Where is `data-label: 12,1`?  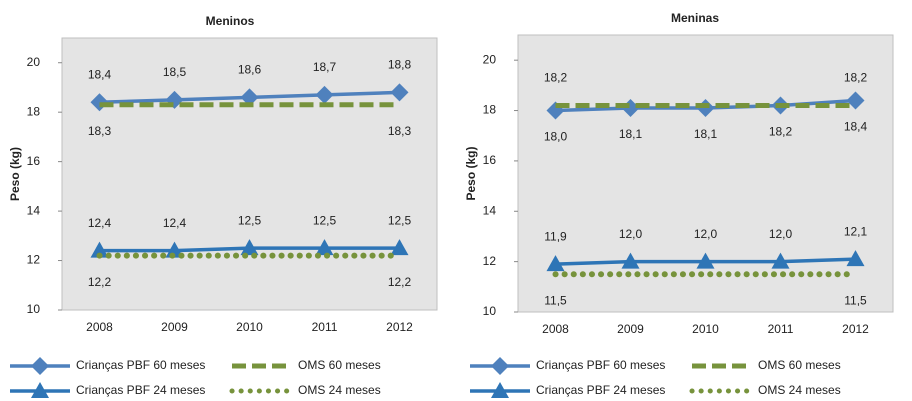
data-label: 12,1 is located at coordinates (856, 231).